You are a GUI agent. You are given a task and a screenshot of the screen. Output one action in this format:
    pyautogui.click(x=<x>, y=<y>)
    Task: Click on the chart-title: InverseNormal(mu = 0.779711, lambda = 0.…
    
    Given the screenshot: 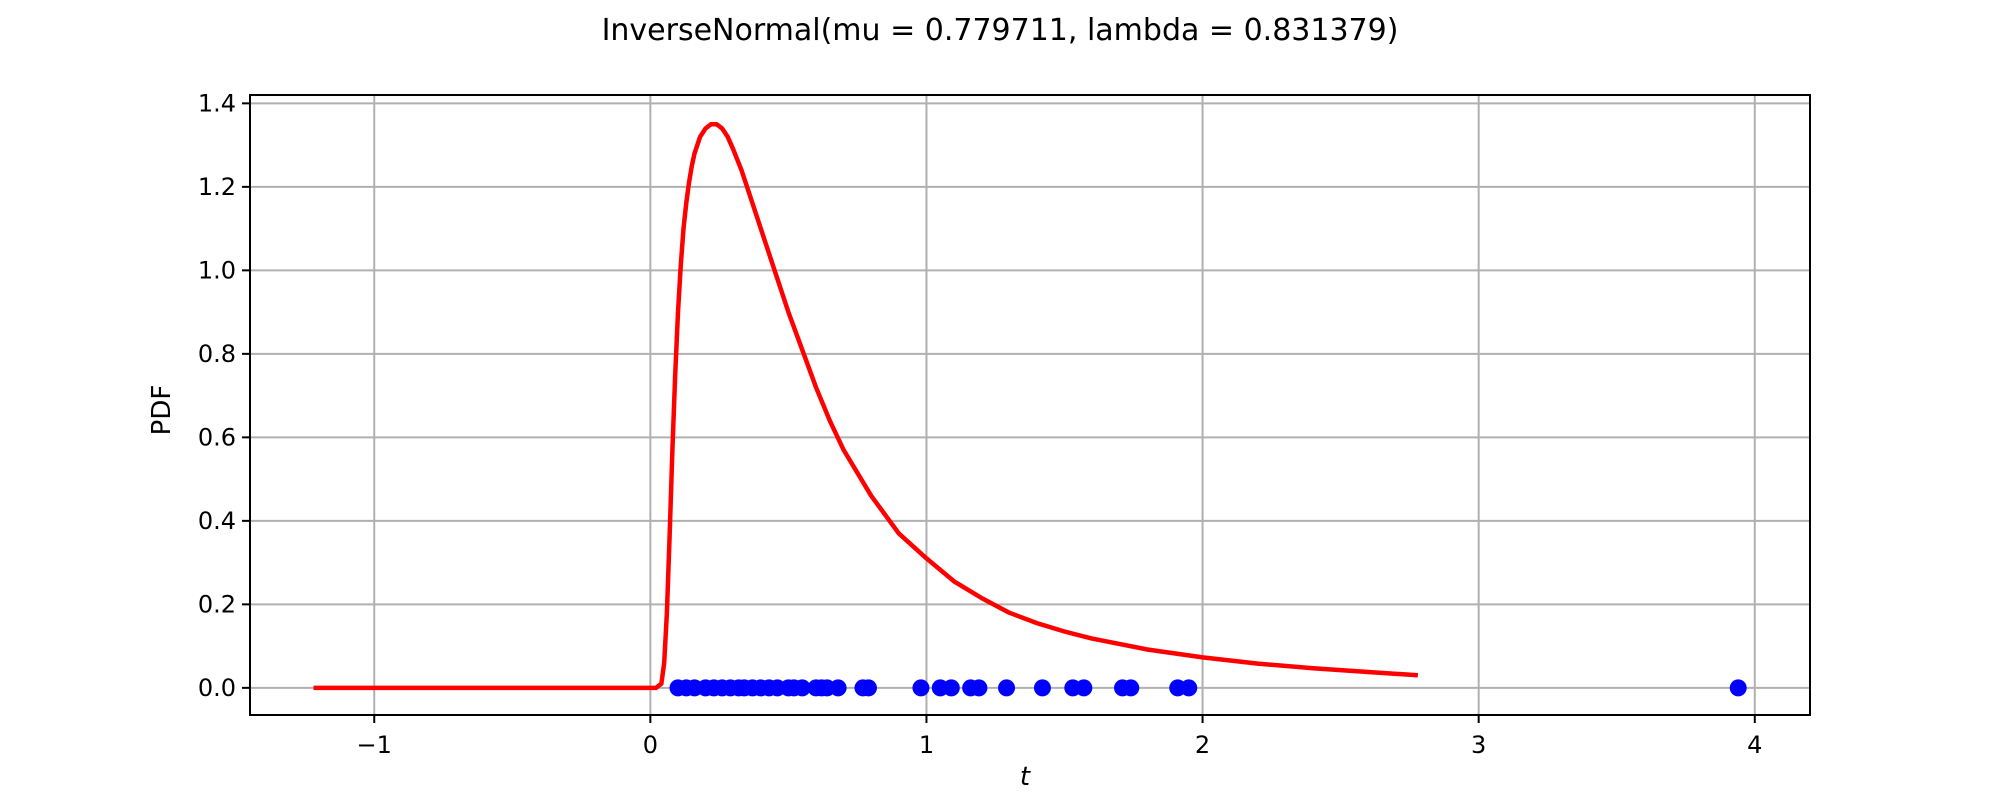 What is the action you would take?
    pyautogui.click(x=1000, y=30)
    